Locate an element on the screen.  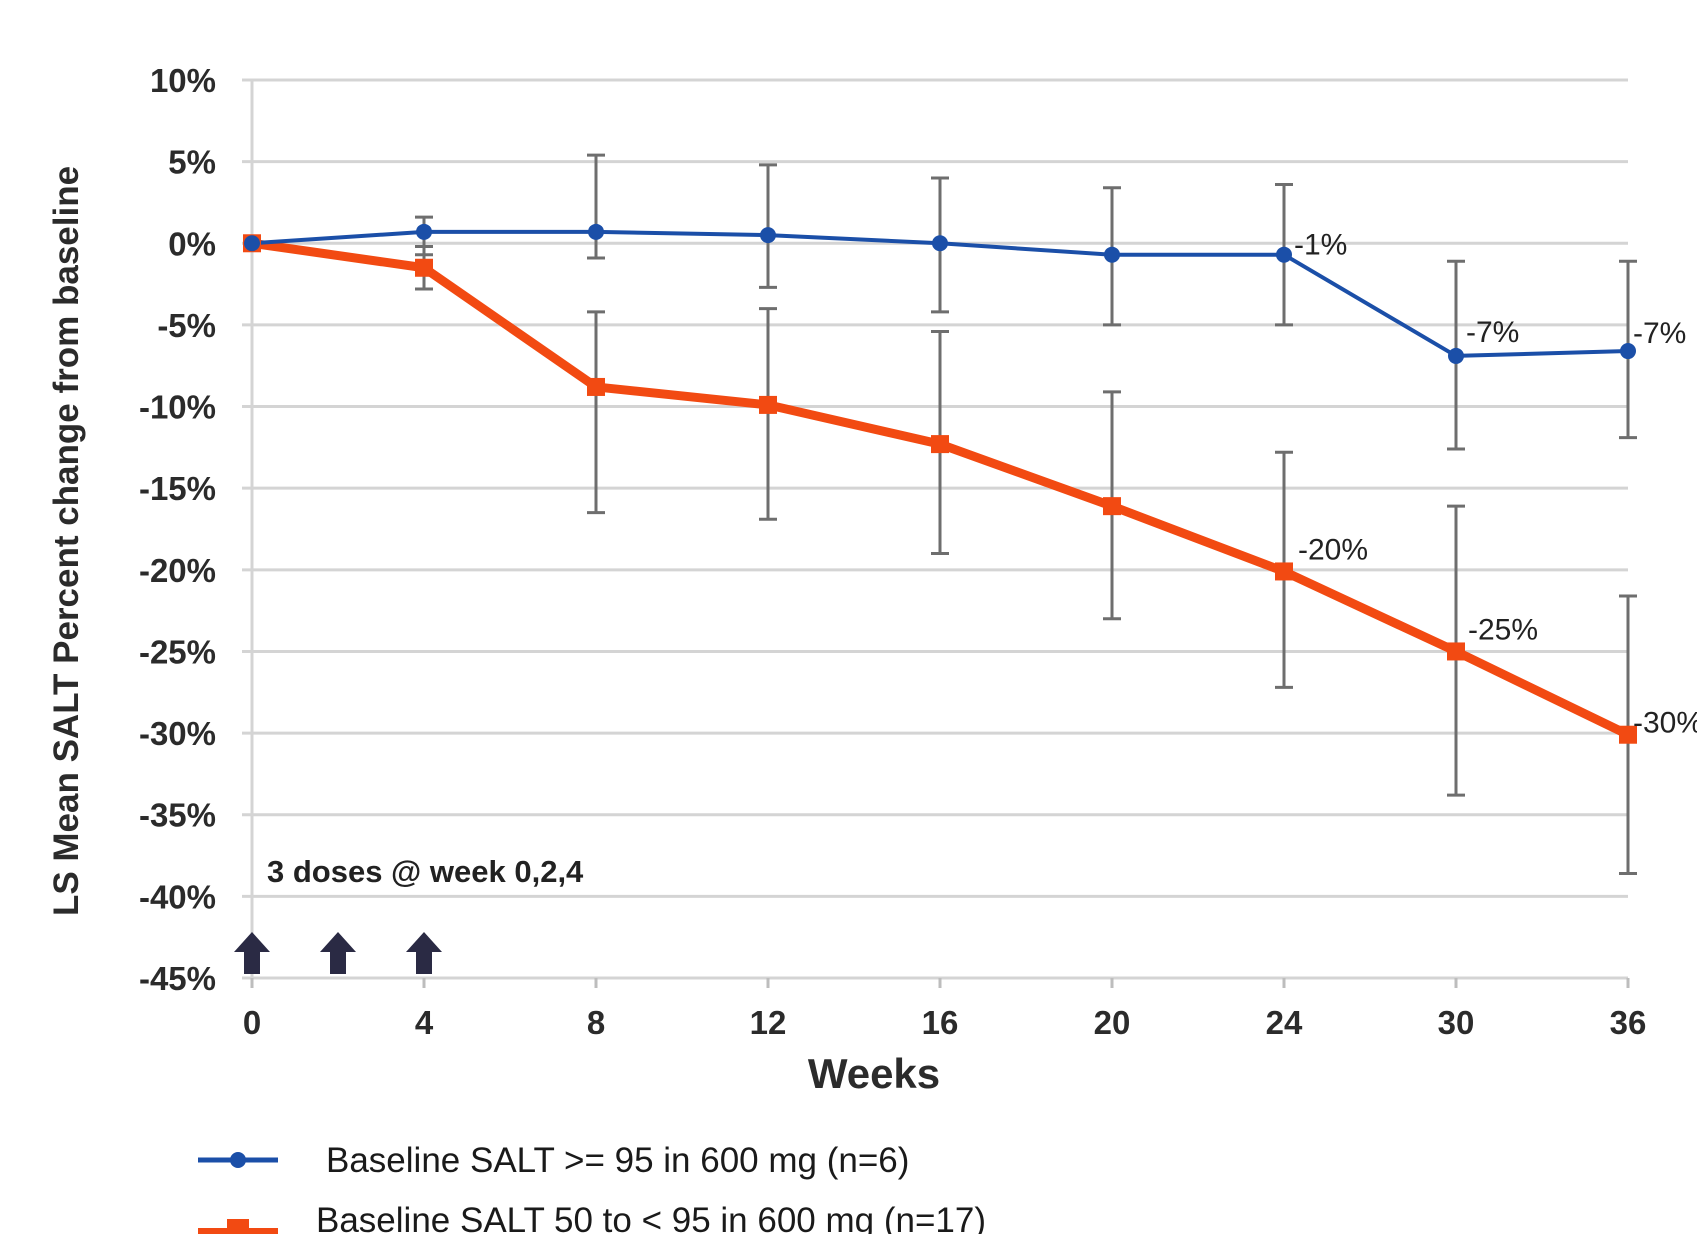
legend-label-series-1: Baseline SALT >= 95 in 600 mg (n=6) is located at coordinates (617, 1160).